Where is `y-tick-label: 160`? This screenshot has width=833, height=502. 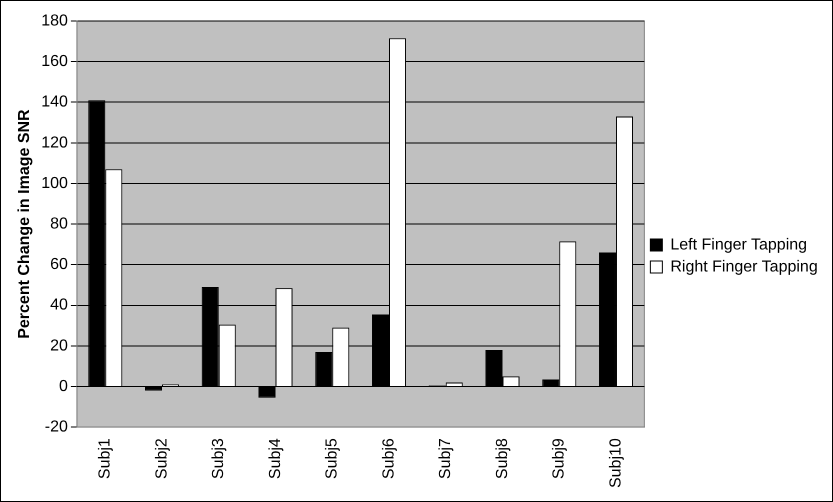 y-tick-label: 160 is located at coordinates (54, 61).